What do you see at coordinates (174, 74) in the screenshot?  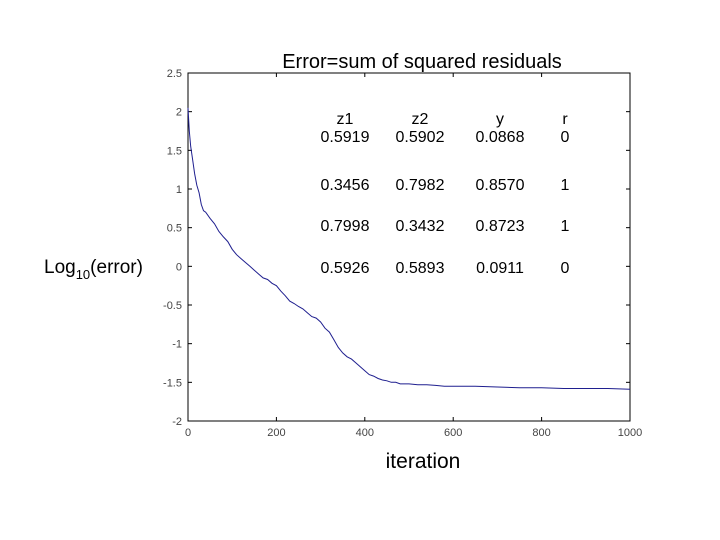 I see `y-tick-label: 2.5` at bounding box center [174, 74].